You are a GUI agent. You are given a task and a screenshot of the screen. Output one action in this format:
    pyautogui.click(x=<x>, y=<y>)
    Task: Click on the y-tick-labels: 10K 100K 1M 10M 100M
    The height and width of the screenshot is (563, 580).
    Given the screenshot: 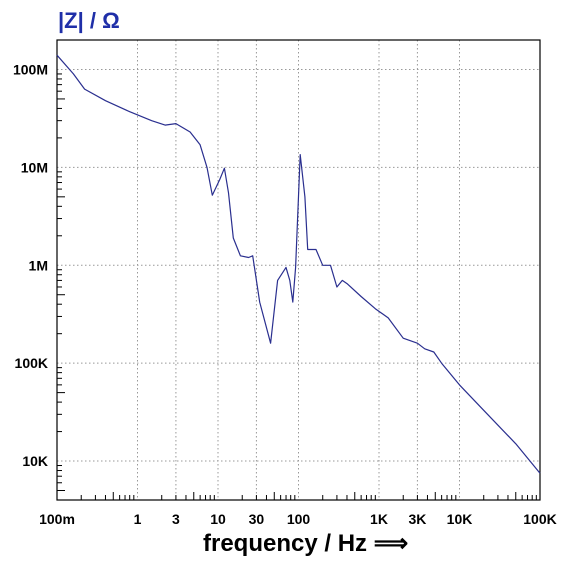 What is the action you would take?
    pyautogui.click(x=30, y=265)
    